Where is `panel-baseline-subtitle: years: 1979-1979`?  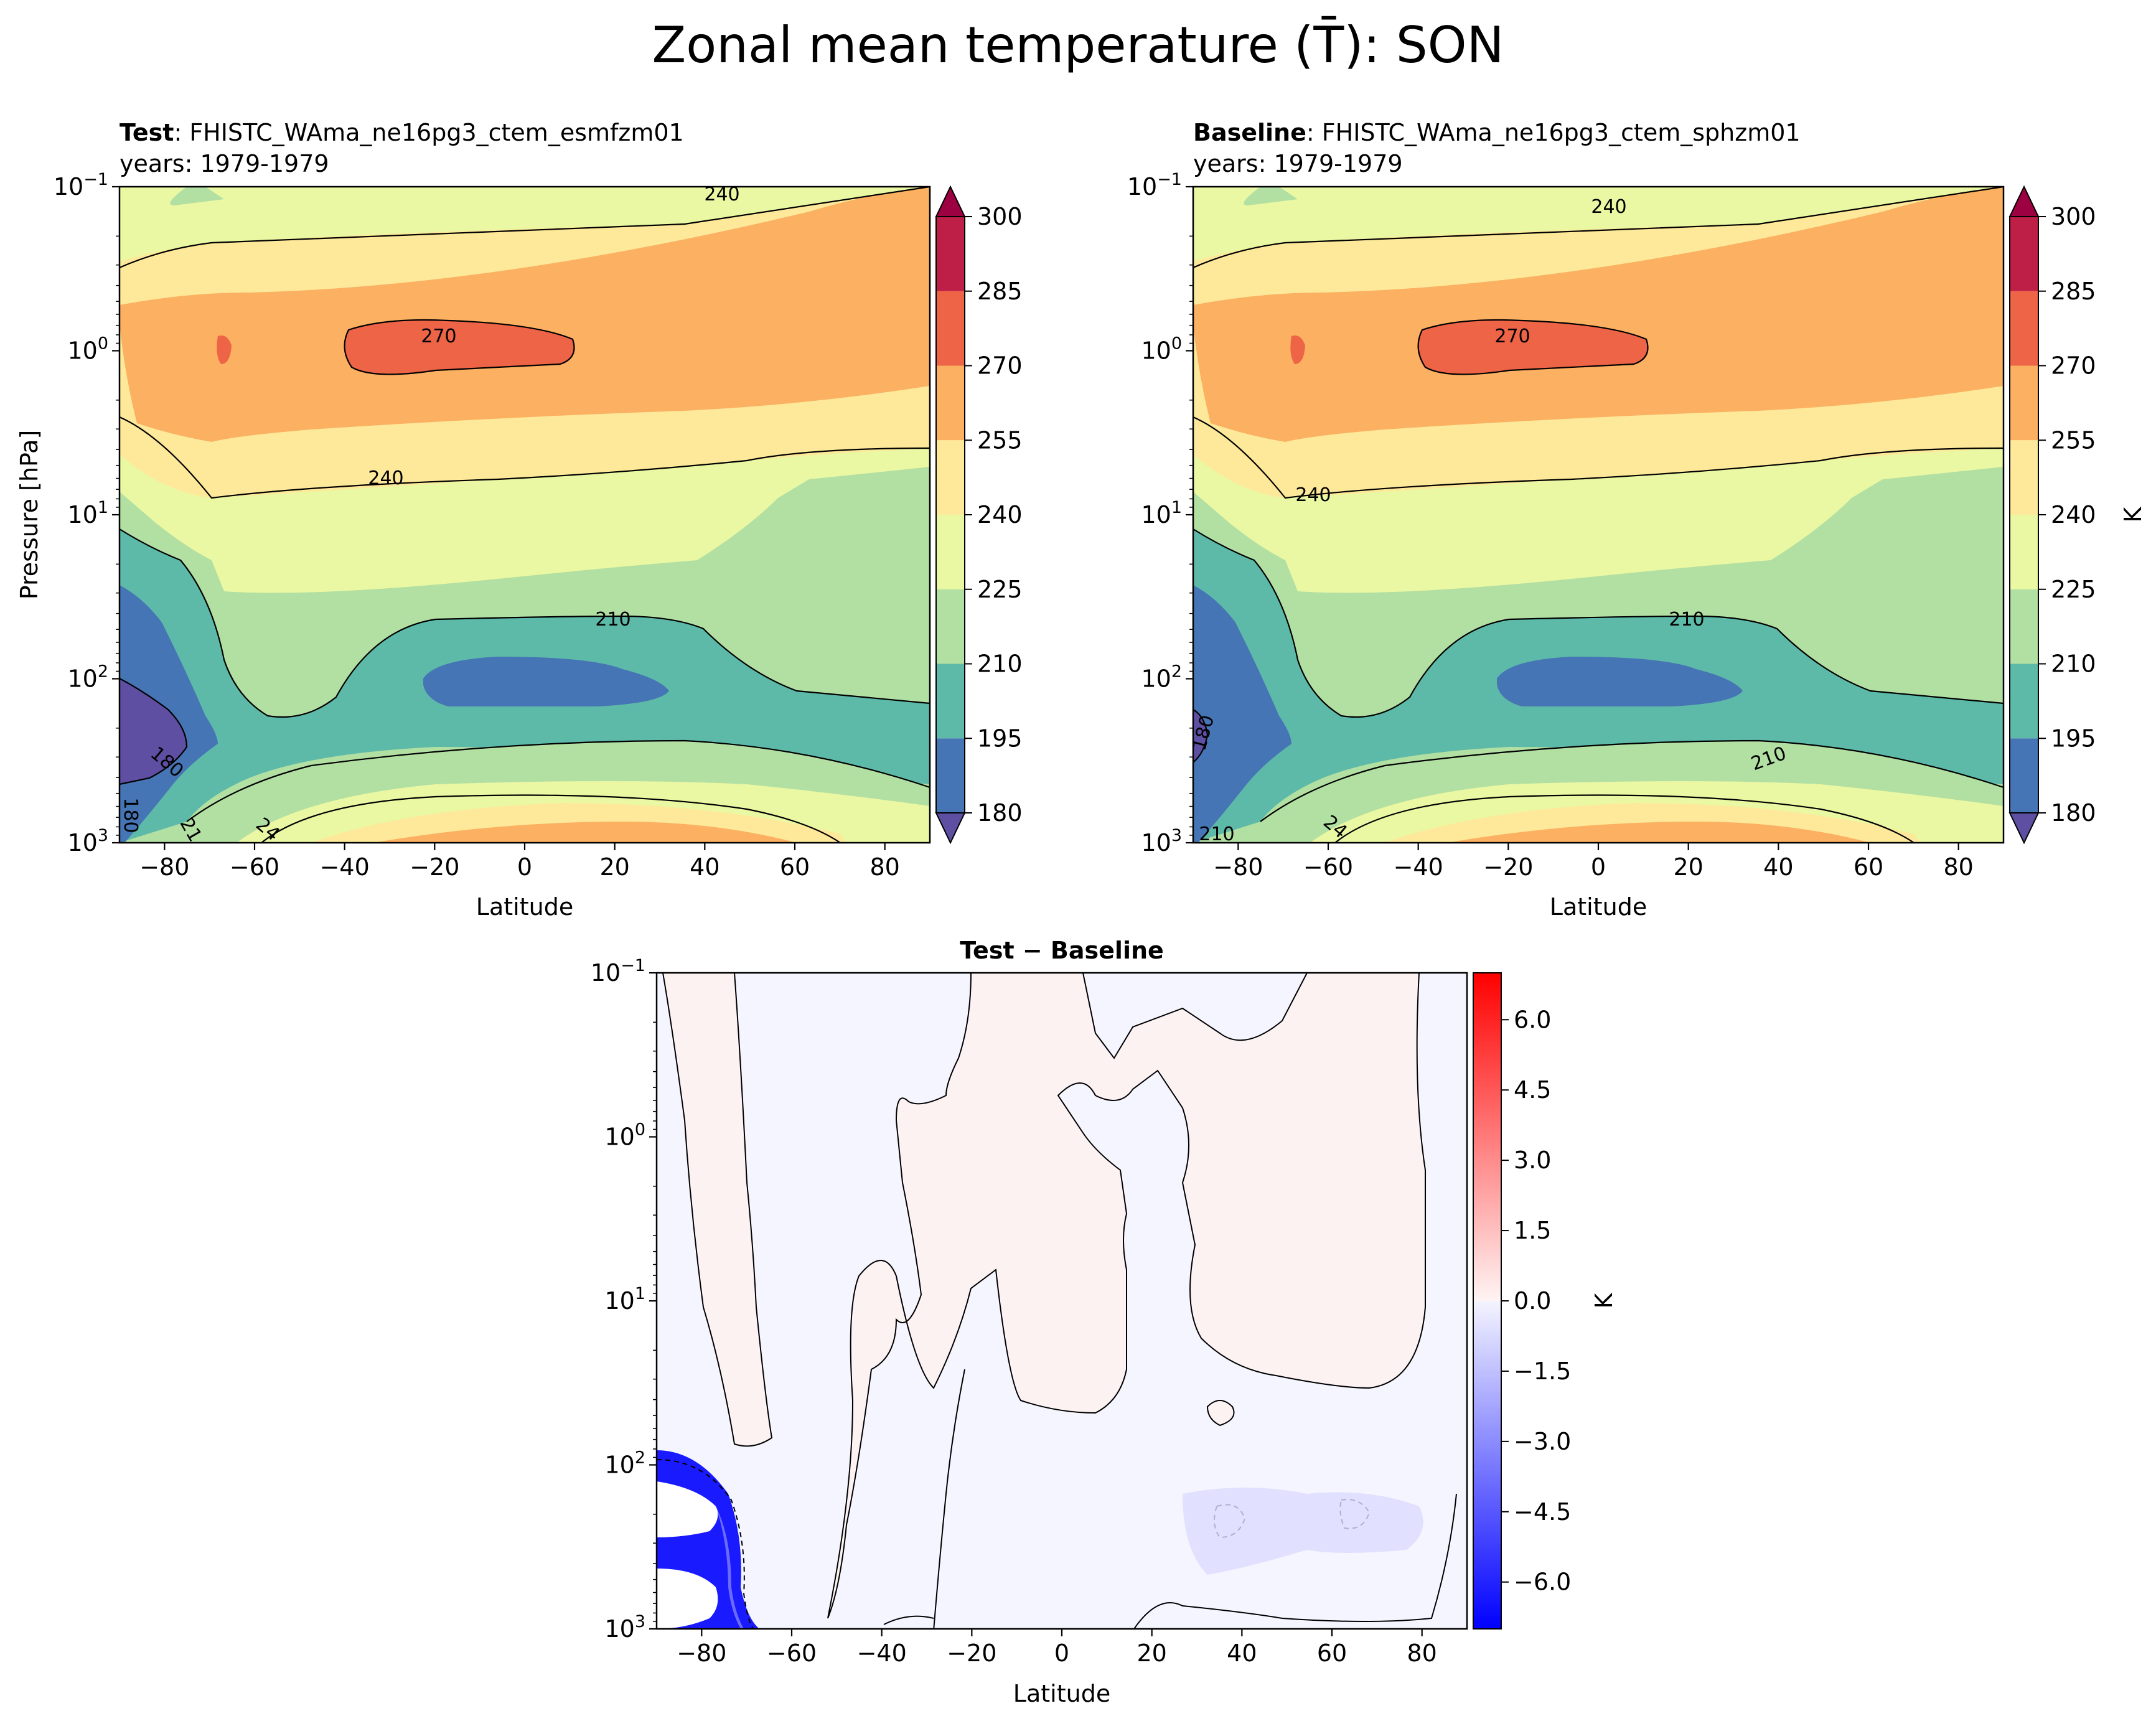
panel-baseline-subtitle: years: 1979-1979 is located at coordinates (1298, 163).